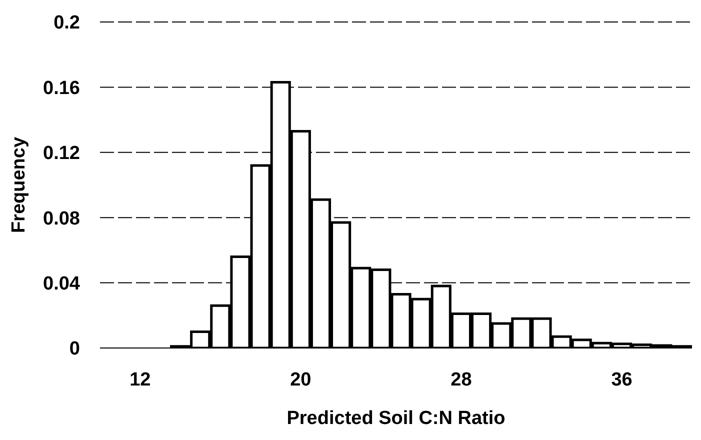  I want to click on y-tick-label: 0, so click(74, 349).